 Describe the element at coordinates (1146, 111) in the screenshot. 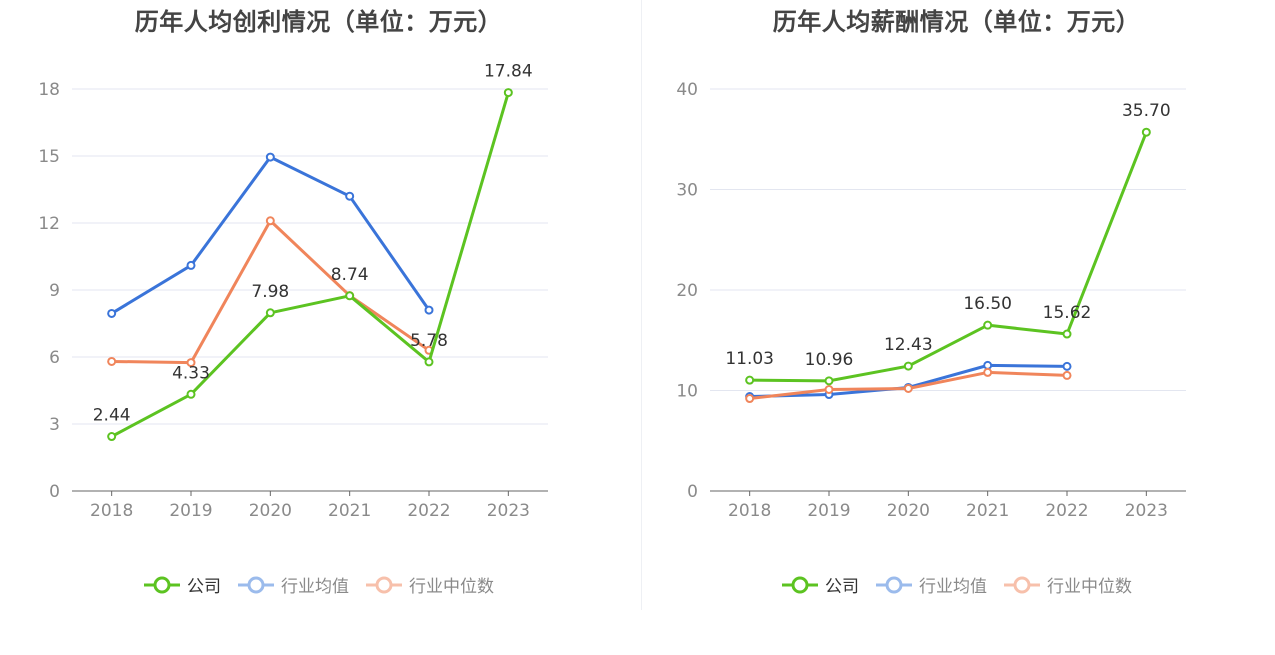

I see `data-label: 35.70` at that location.